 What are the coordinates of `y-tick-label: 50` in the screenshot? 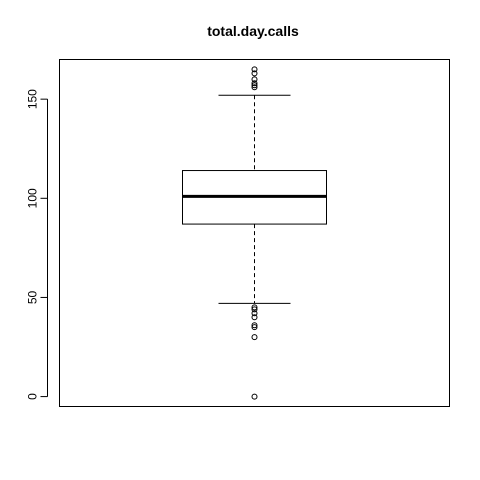 It's located at (33, 297).